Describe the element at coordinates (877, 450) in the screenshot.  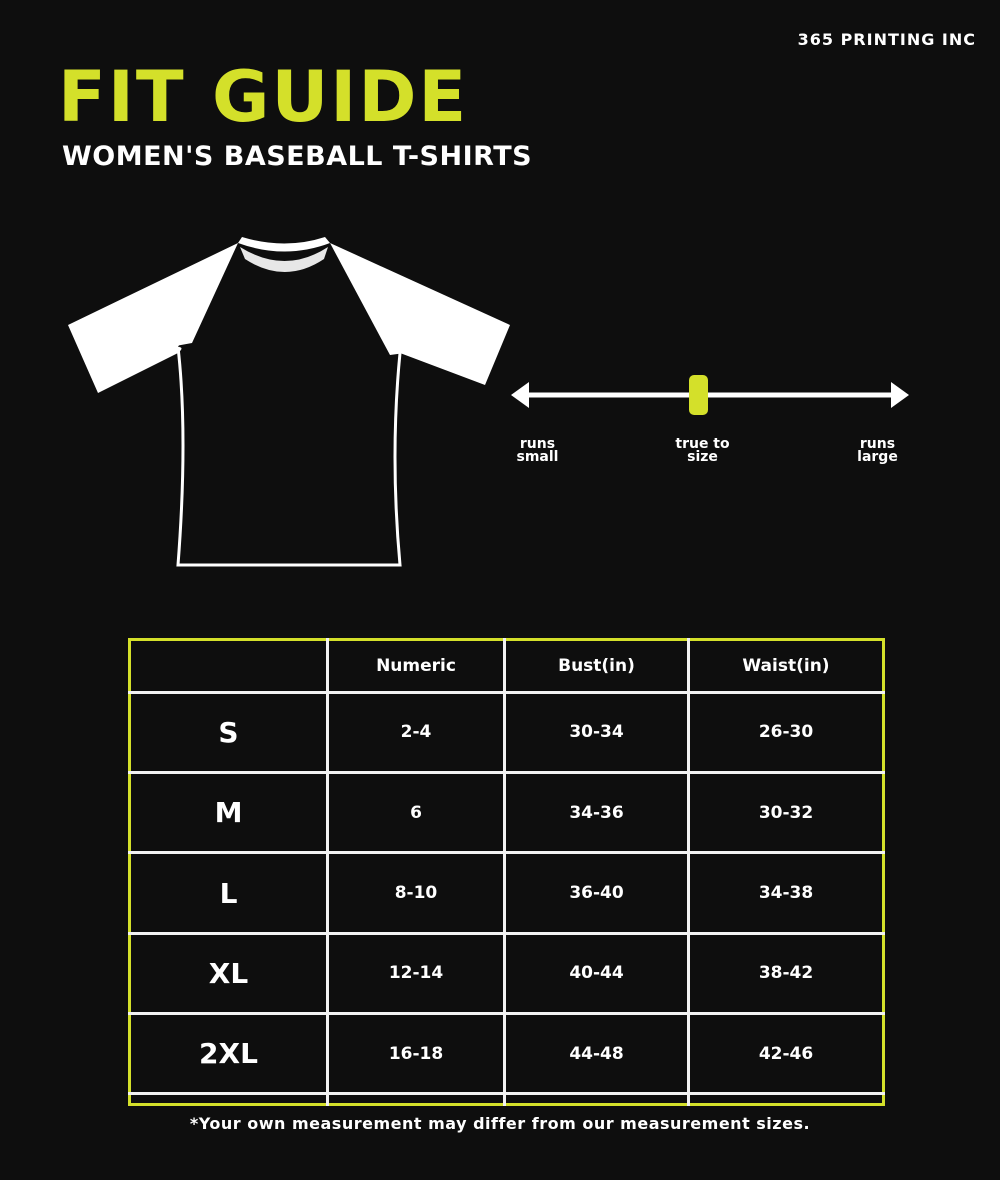
I see `label-runs-large: runs large` at that location.